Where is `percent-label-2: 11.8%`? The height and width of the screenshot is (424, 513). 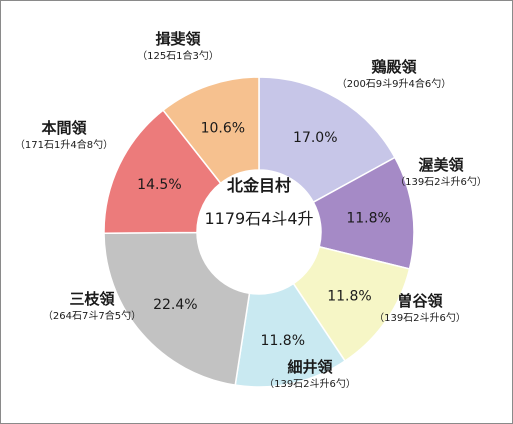
percent-label-2: 11.8% is located at coordinates (368, 219).